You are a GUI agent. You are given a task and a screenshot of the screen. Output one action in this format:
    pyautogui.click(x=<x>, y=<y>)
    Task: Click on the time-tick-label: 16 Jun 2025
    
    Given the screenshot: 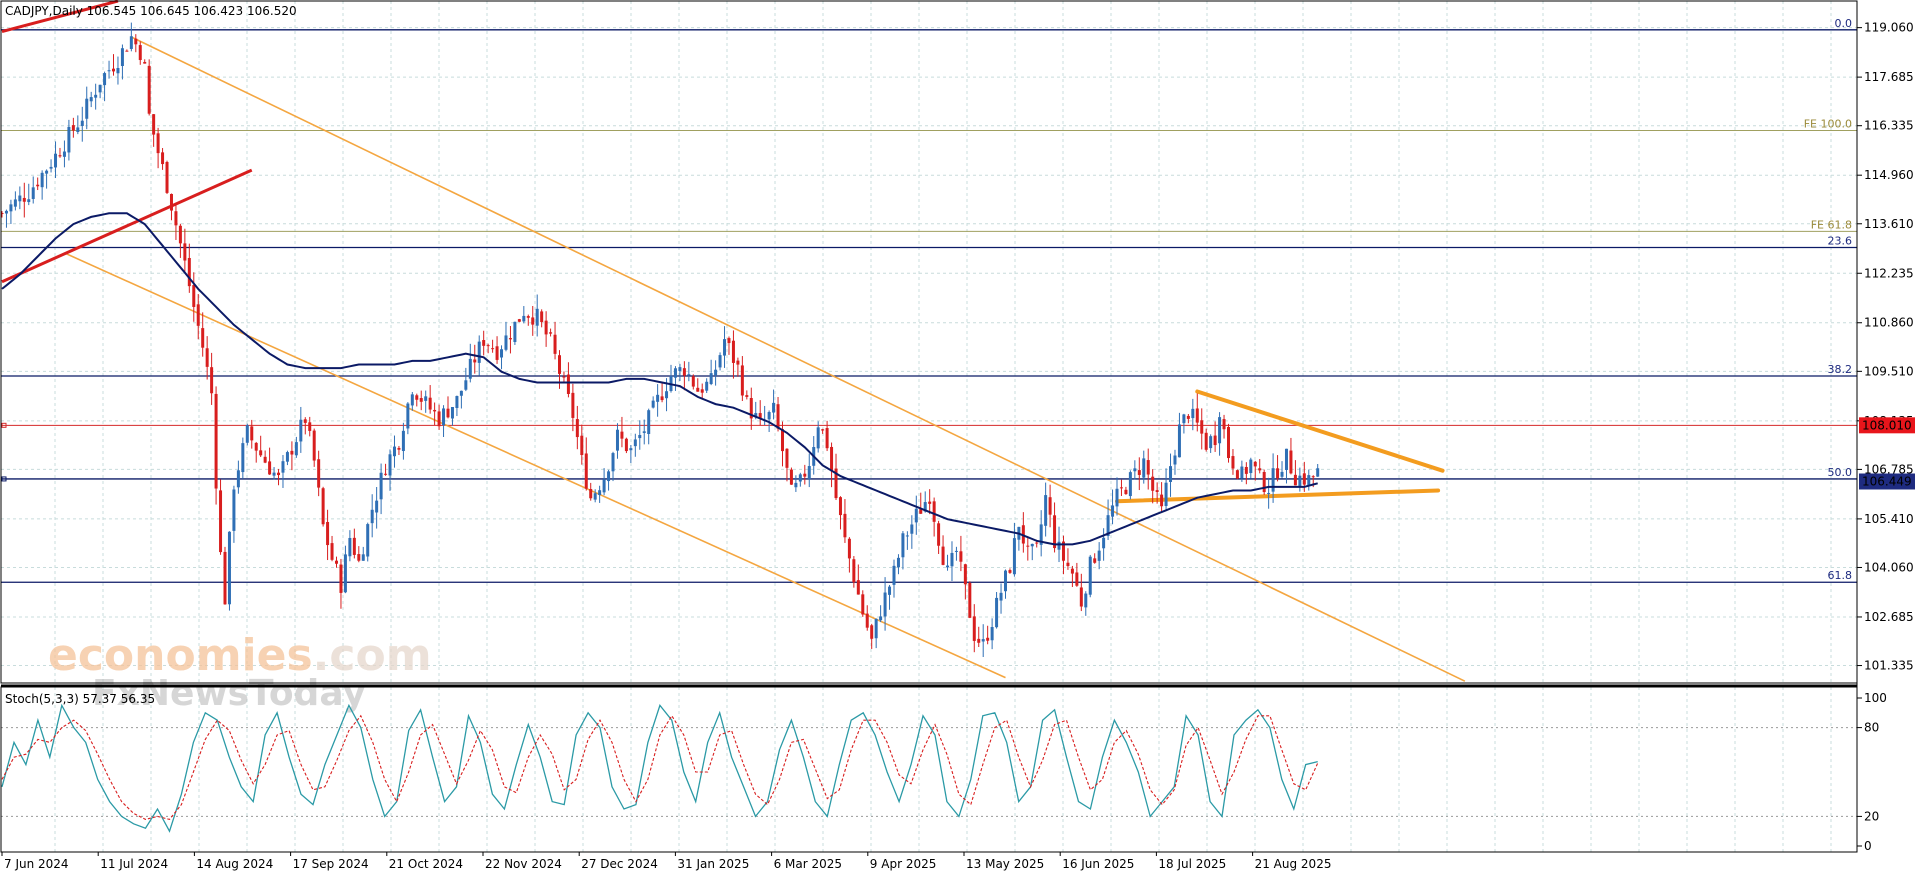 What is the action you would take?
    pyautogui.click(x=1098, y=864)
    